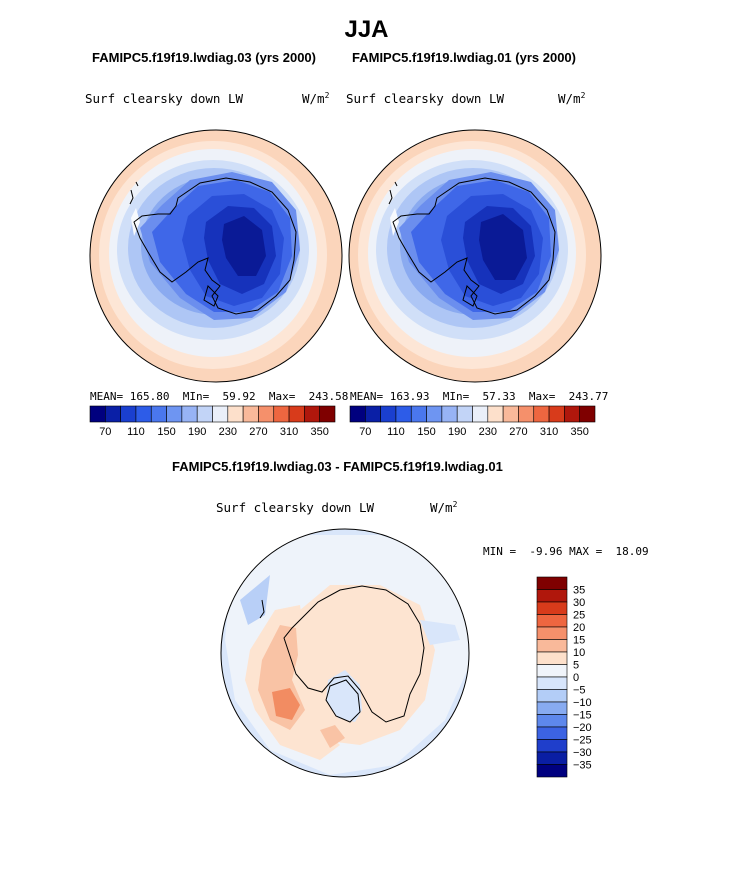 Image resolution: width=733 pixels, height=882 pixels. I want to click on diff-fill, so click(345, 653).